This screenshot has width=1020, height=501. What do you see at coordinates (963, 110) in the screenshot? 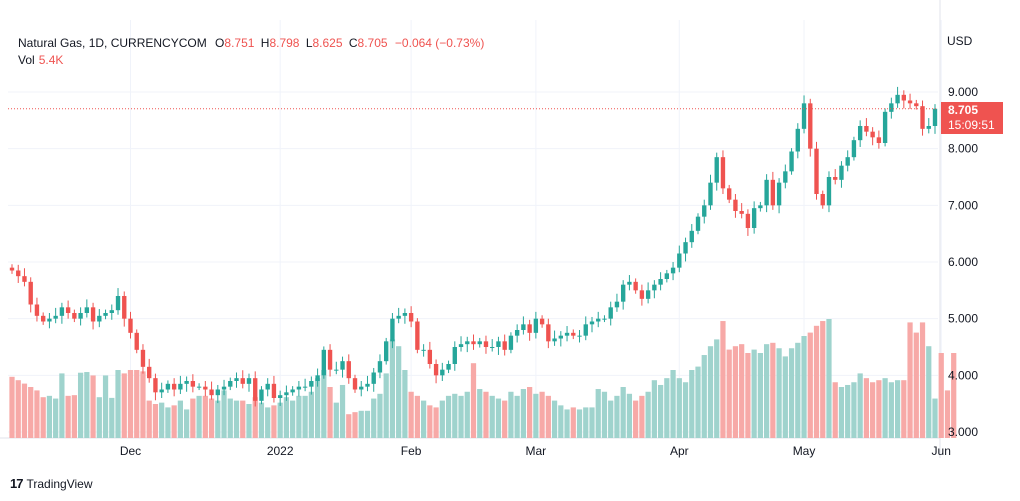
I see `last-price-value: 8.705` at bounding box center [963, 110].